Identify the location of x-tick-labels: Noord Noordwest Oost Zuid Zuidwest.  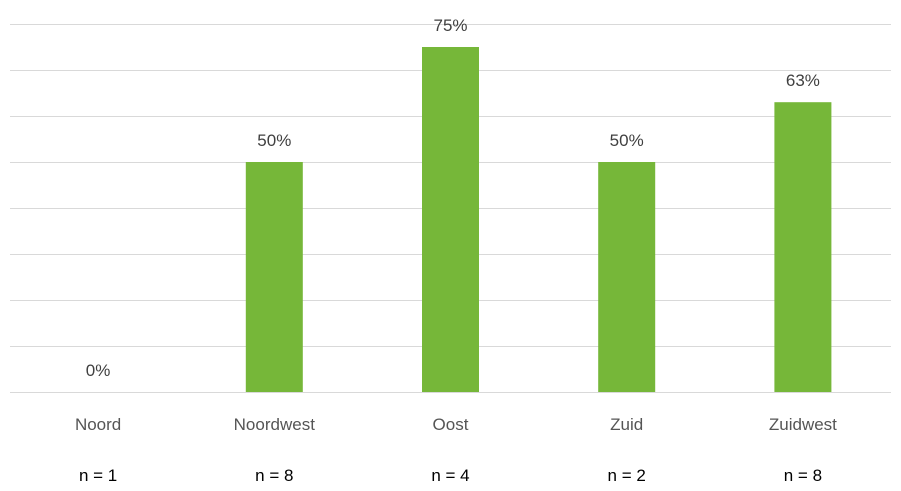
(456, 424).